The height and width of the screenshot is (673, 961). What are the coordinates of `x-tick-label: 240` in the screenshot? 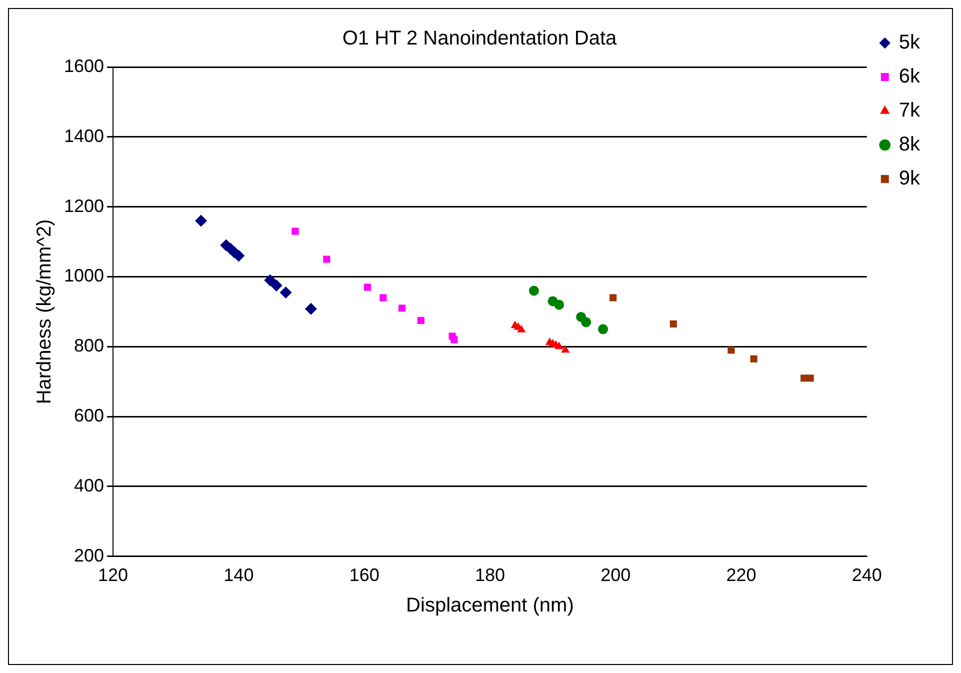 It's located at (867, 575).